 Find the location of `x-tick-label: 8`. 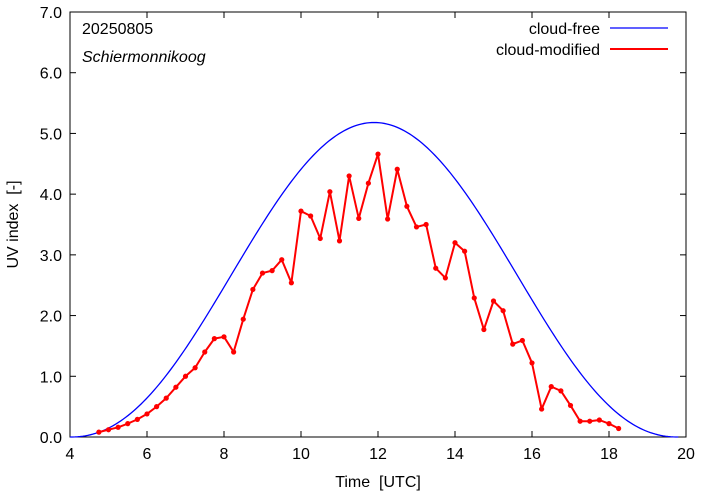

x-tick-label: 8 is located at coordinates (224, 454).